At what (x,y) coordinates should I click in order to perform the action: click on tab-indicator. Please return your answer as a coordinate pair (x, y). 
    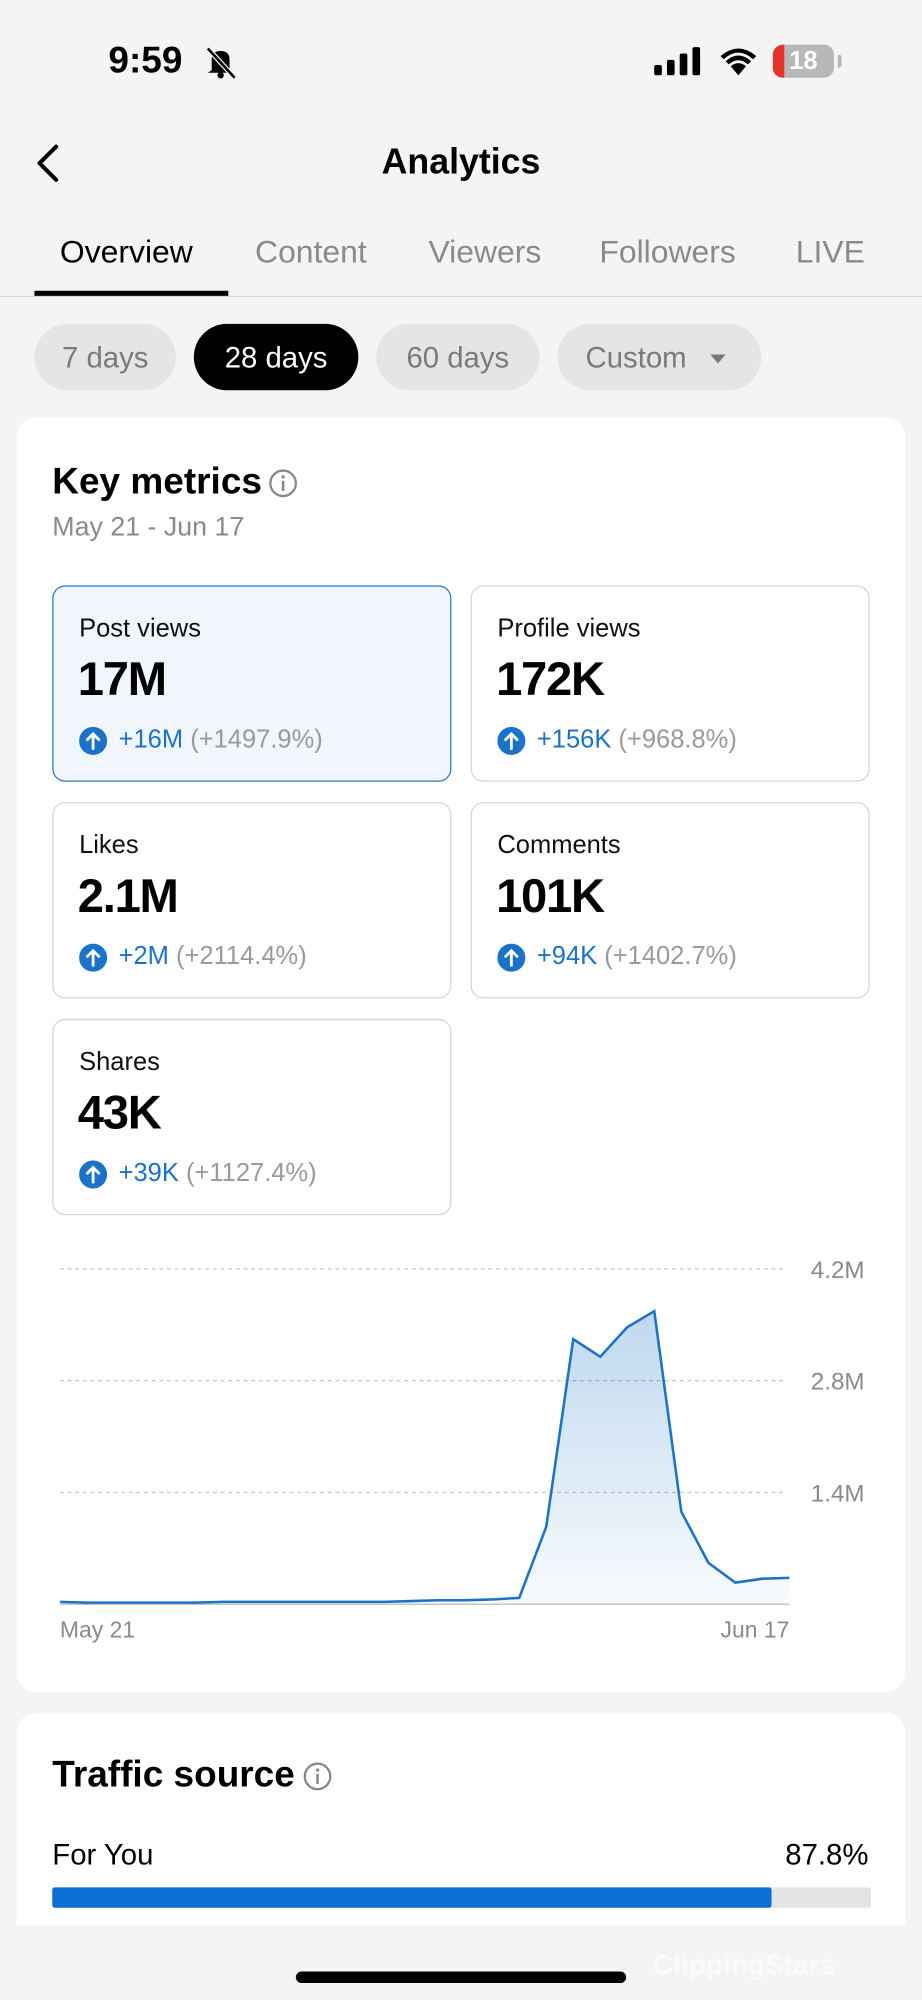
    Looking at the image, I should click on (131, 293).